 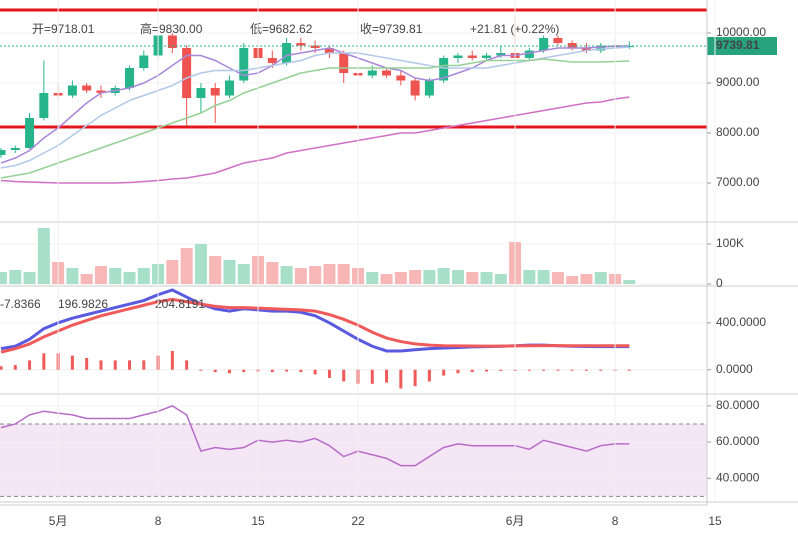 I want to click on y-tick-label: 0, so click(x=719, y=283).